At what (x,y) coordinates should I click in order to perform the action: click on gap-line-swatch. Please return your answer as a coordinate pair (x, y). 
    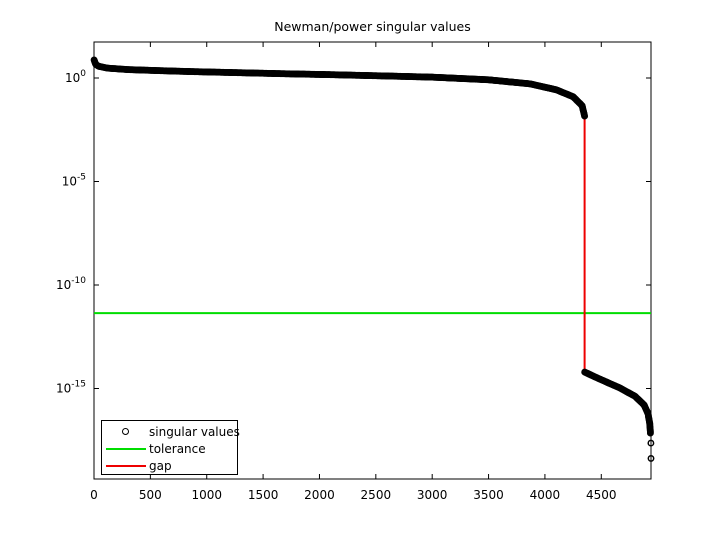
    Looking at the image, I should click on (125, 465).